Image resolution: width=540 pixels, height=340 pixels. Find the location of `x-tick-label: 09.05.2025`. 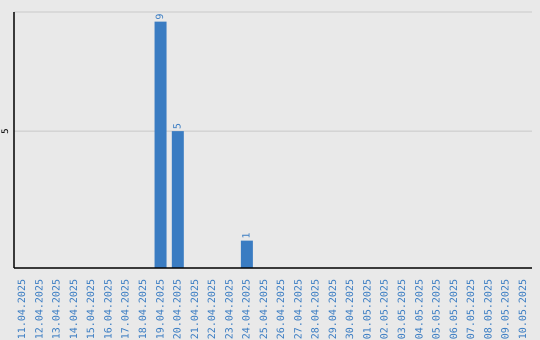

x-tick-label: 09.05.2025 is located at coordinates (506, 309).